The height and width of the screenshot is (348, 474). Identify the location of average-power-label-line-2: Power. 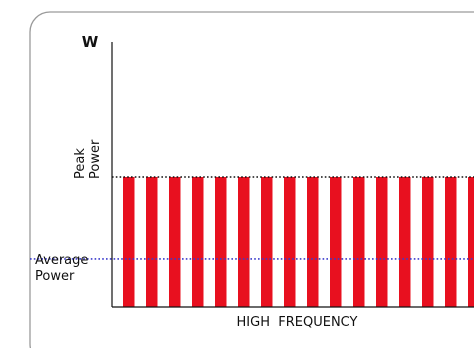
(55, 276).